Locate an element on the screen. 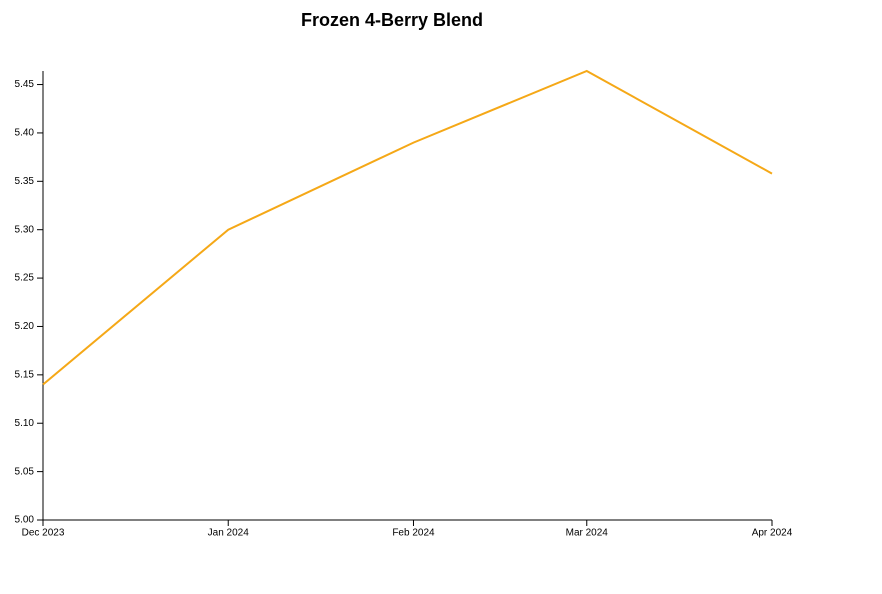 Image resolution: width=882 pixels, height=594 pixels. y-tick-label: 5.40 is located at coordinates (25, 133).